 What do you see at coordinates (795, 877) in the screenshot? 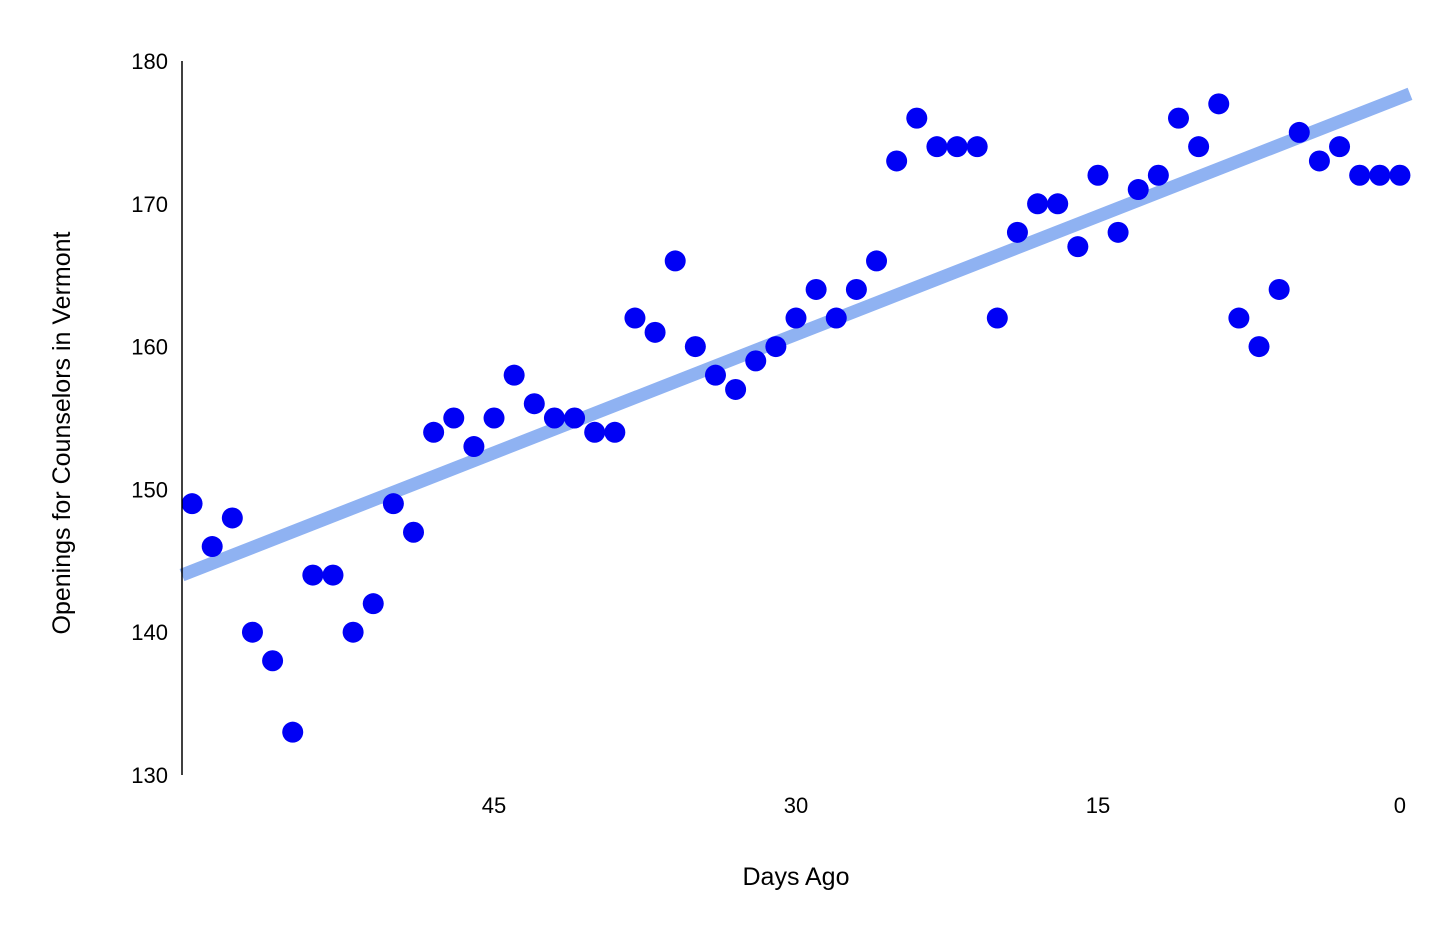
I see `x-axis-title: Days Ago` at bounding box center [795, 877].